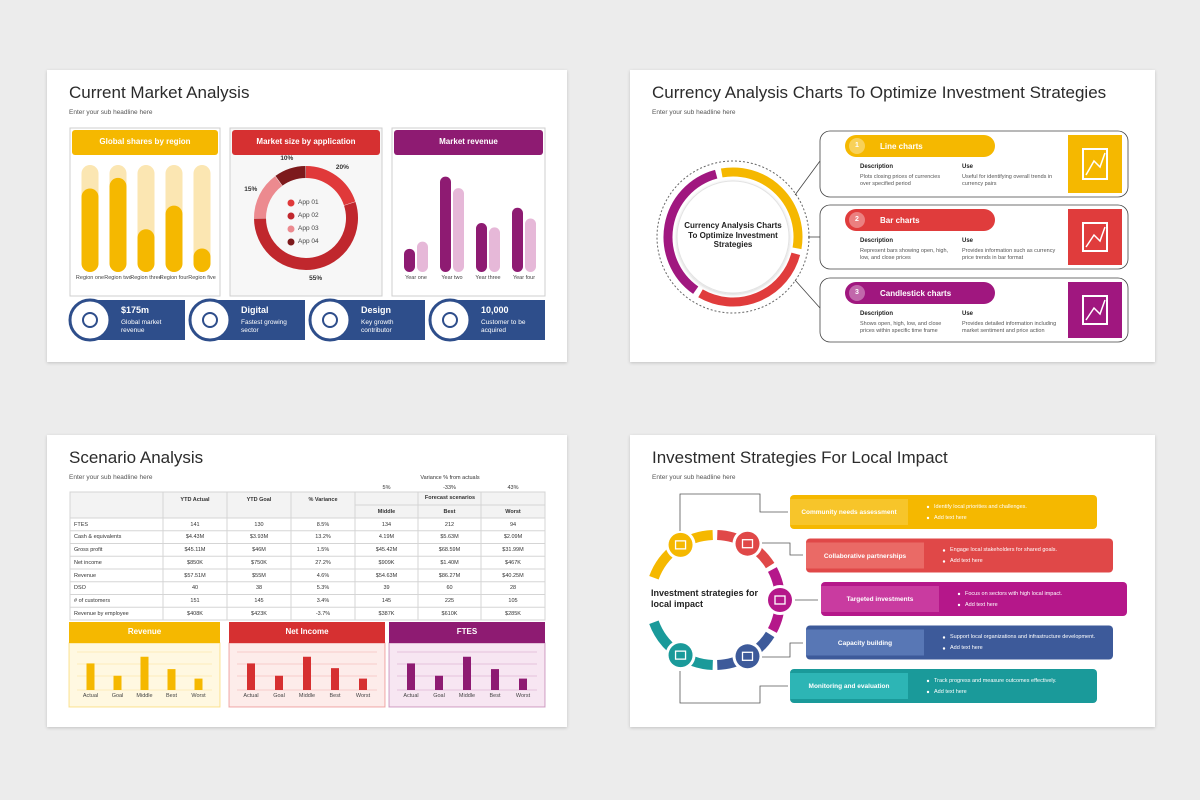 Image resolution: width=1200 pixels, height=800 pixels. What do you see at coordinates (259, 601) in the screenshot?
I see `table-cell: 145` at bounding box center [259, 601].